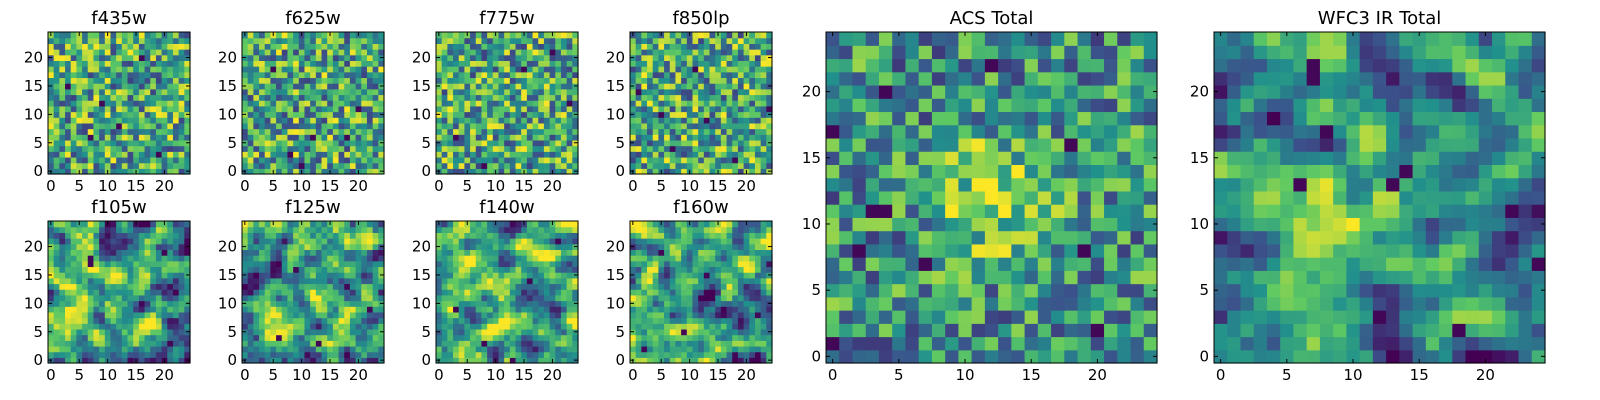  I want to click on x-tick-label: 10, so click(107, 186).